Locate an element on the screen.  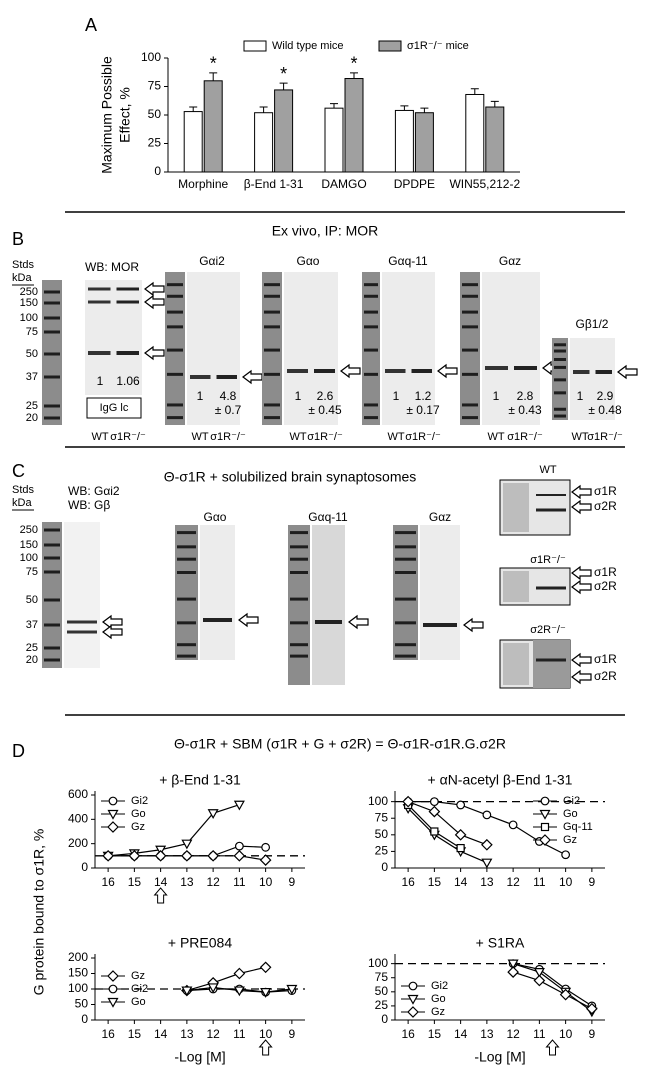
panel-letter: A is located at coordinates (91, 25).